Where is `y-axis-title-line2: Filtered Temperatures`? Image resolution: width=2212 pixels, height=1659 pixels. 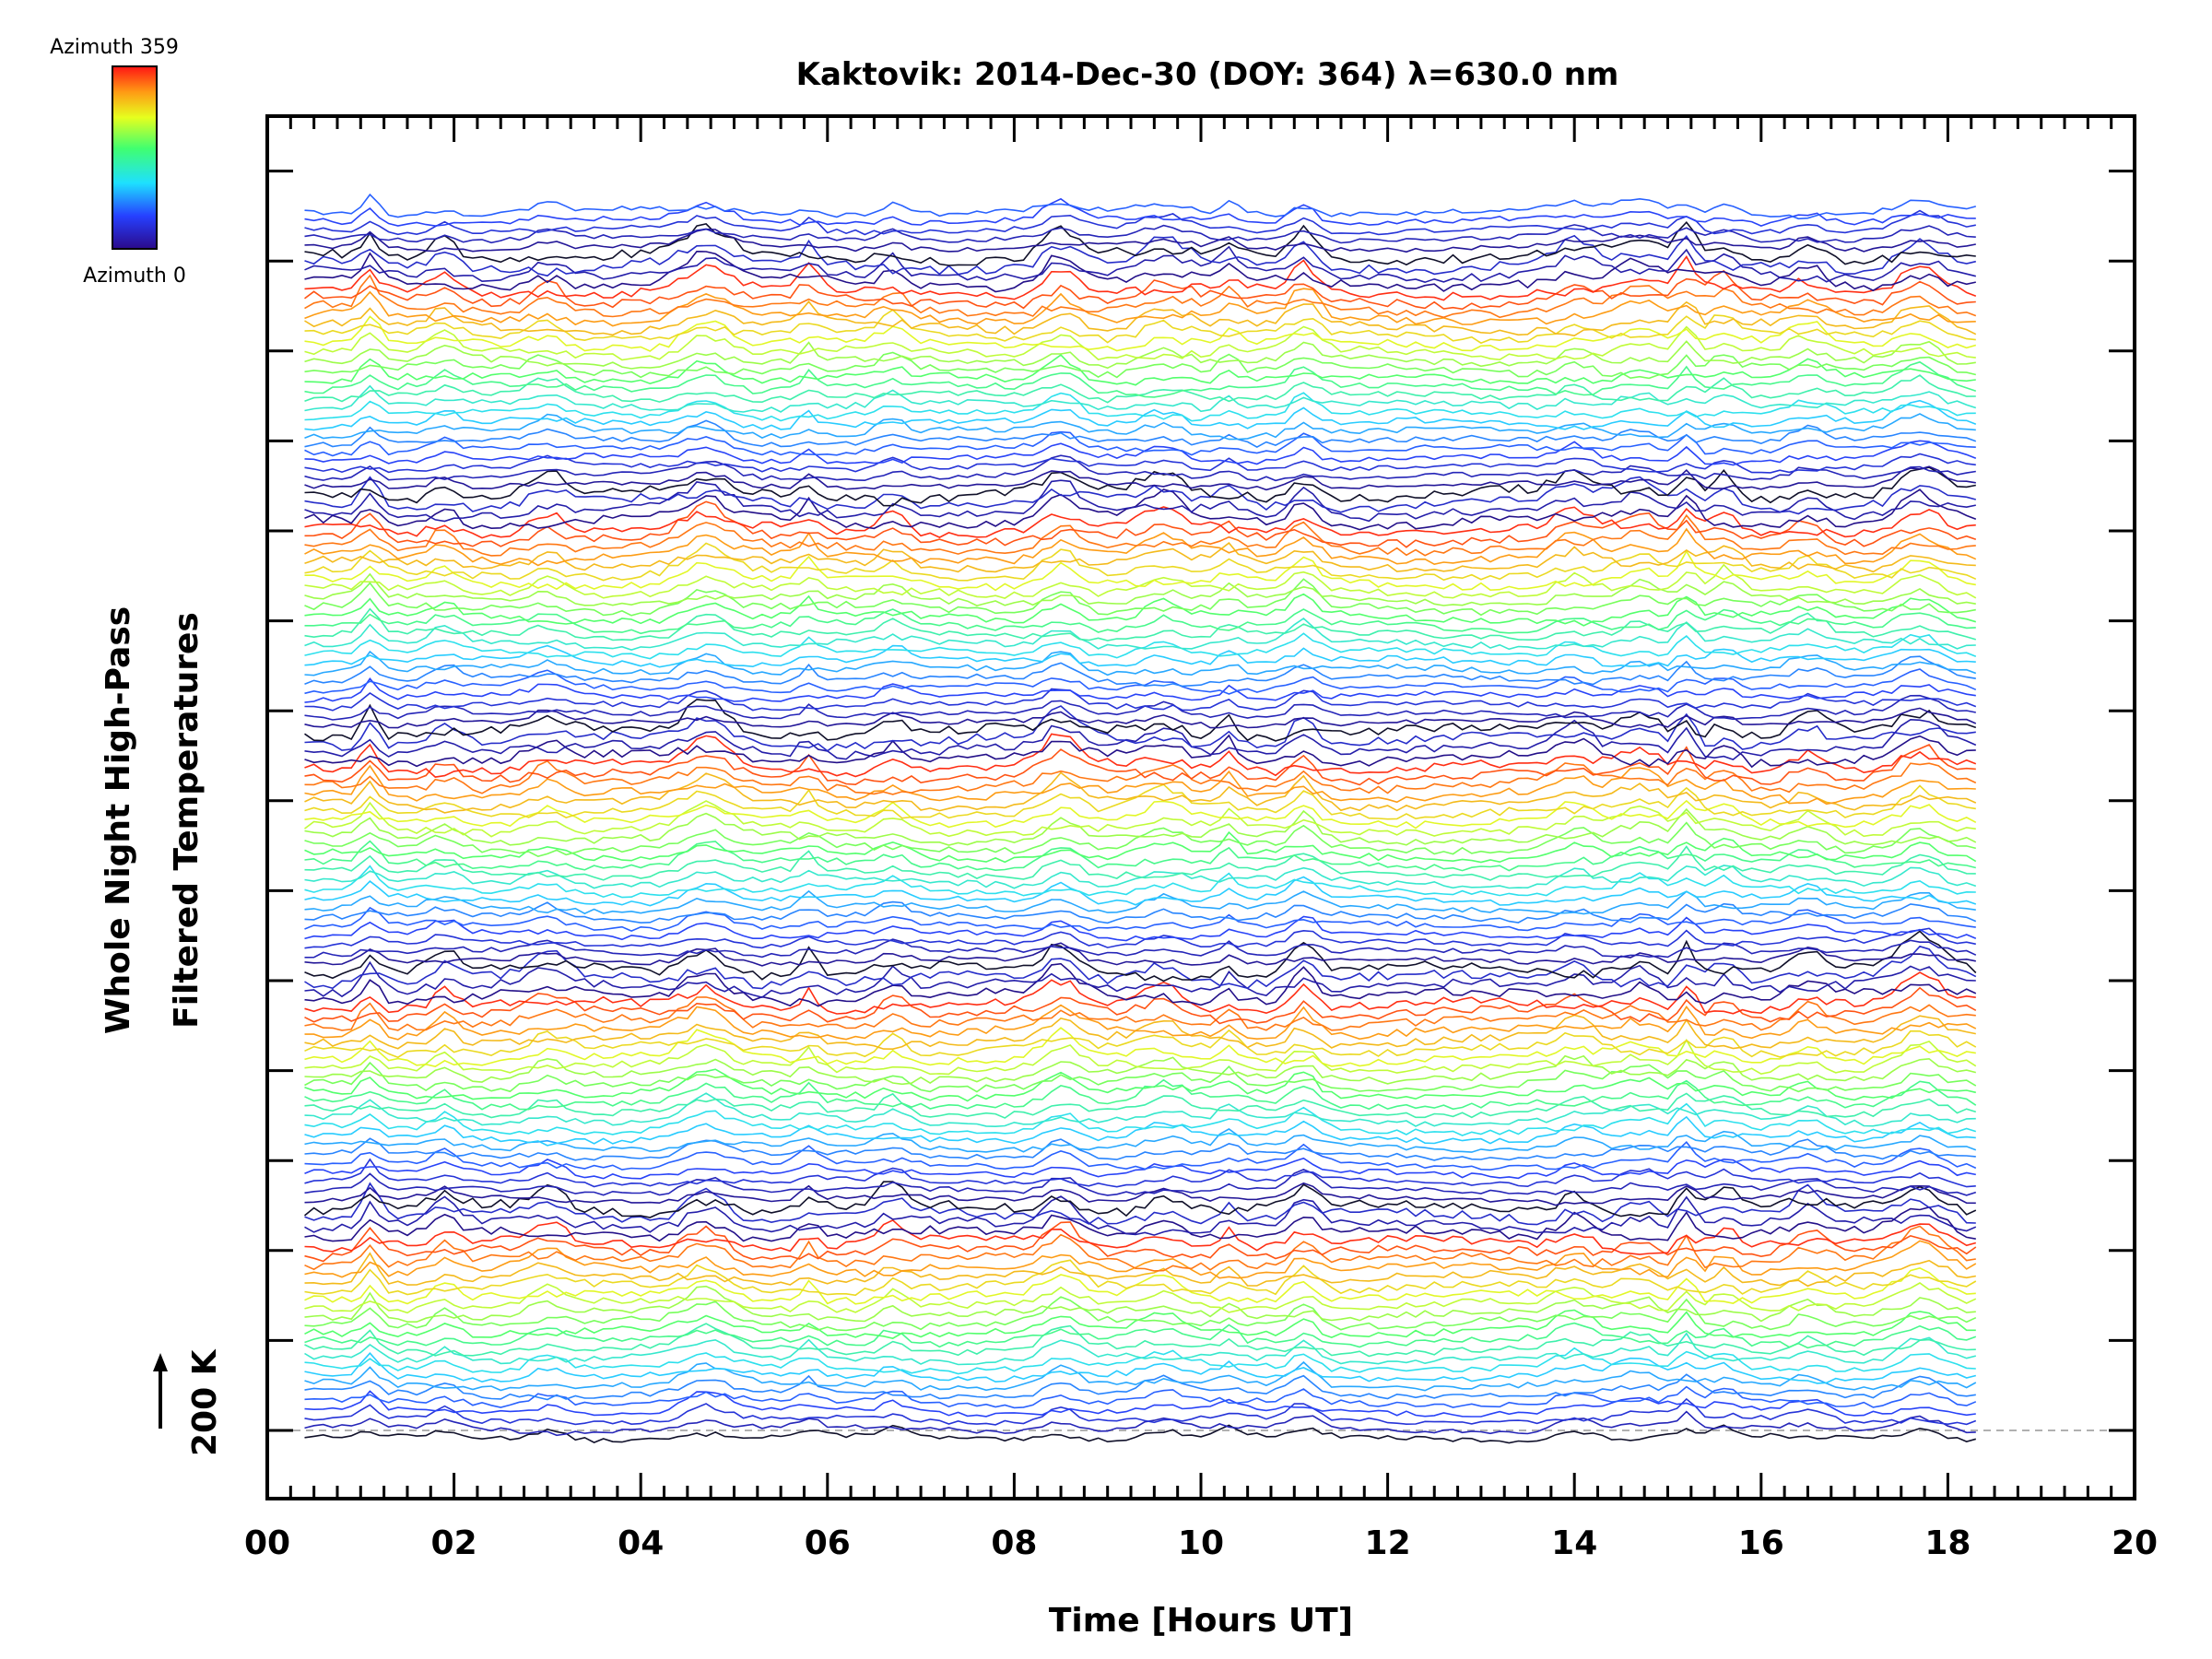 y-axis-title-line2: Filtered Temperatures is located at coordinates (187, 820).